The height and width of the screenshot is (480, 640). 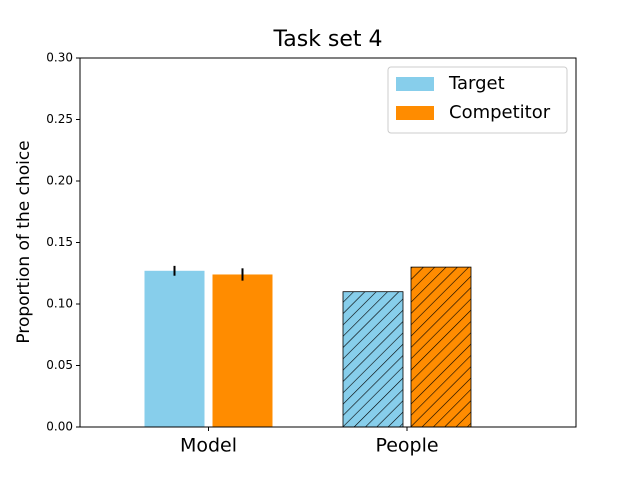 What do you see at coordinates (406, 446) in the screenshot?
I see `x-tick-label: People` at bounding box center [406, 446].